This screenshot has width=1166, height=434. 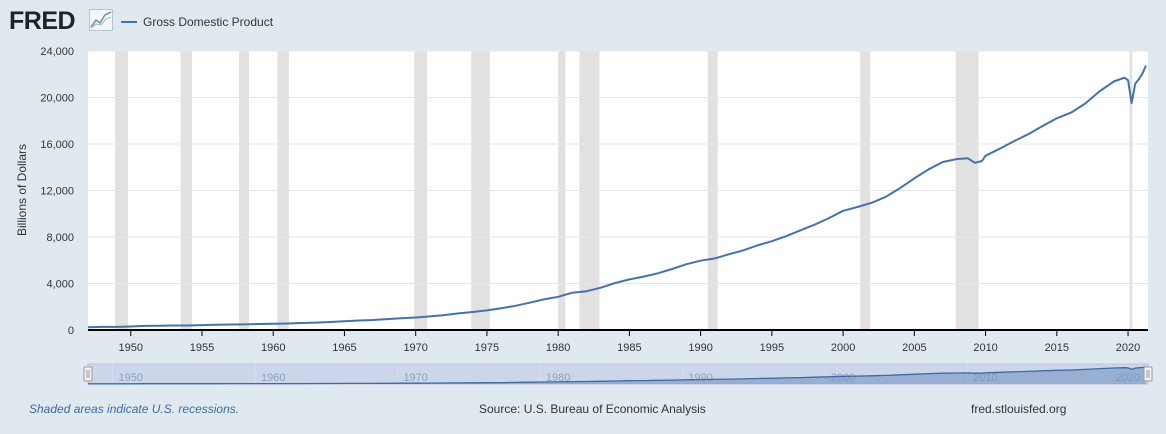 I want to click on recession-note: Shaded areas indicate U.S. recessions., so click(x=134, y=409).